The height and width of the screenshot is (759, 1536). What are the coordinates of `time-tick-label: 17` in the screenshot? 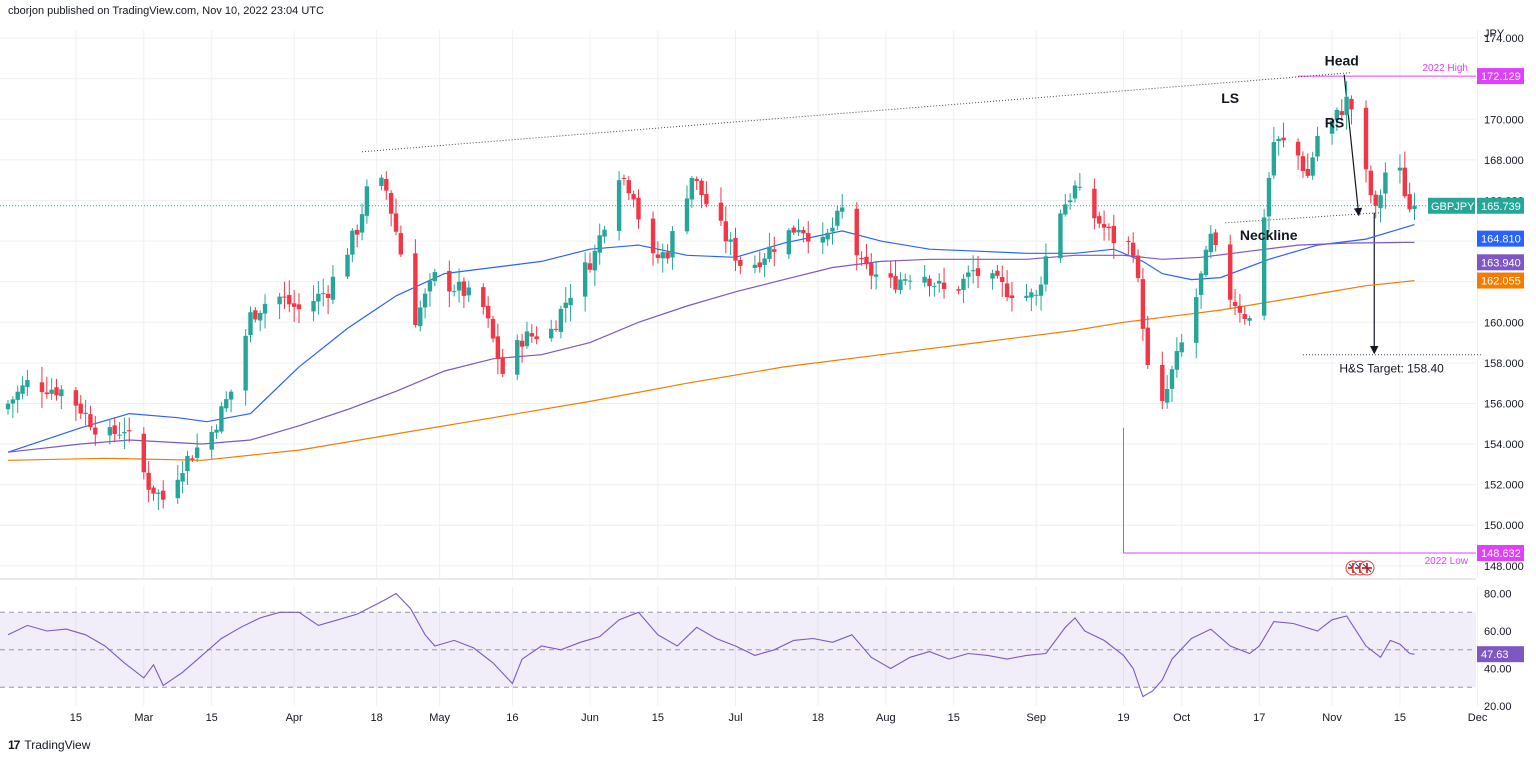 It's located at (1259, 718).